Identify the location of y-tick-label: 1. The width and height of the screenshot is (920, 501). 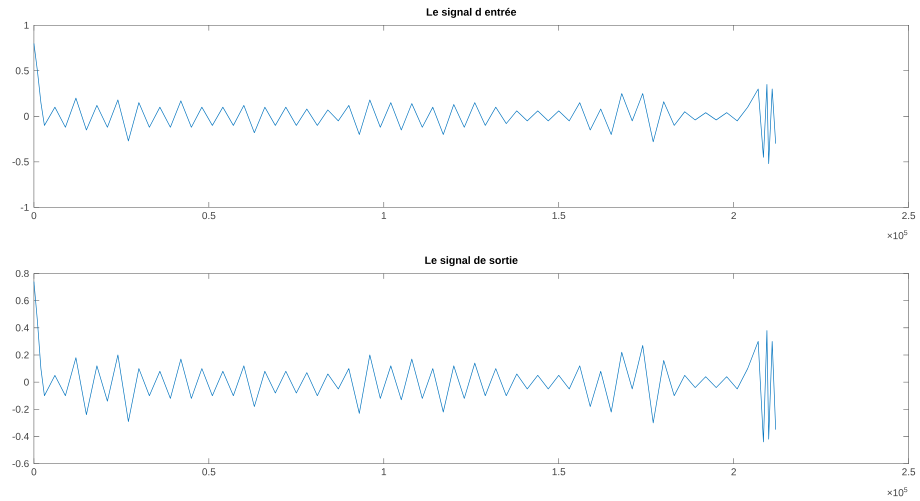
(26, 25).